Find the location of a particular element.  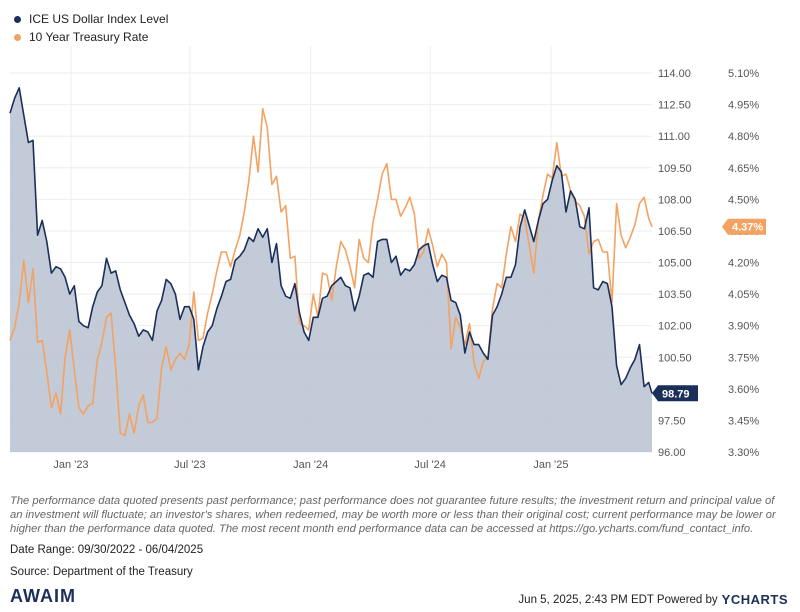

legend-swatch-dxy is located at coordinates (17, 19).